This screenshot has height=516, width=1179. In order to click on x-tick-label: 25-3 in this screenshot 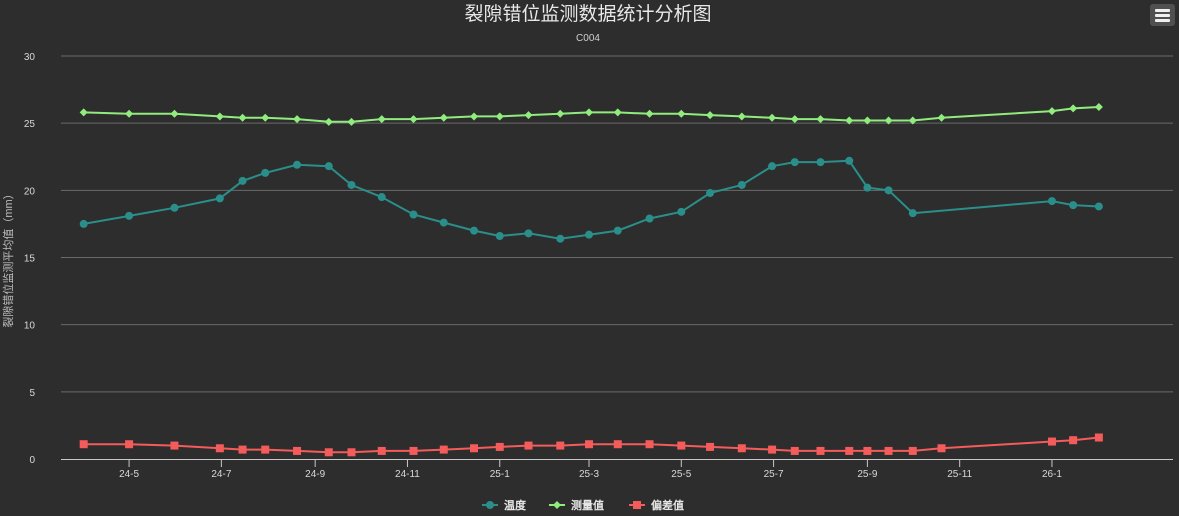, I will do `click(589, 474)`.